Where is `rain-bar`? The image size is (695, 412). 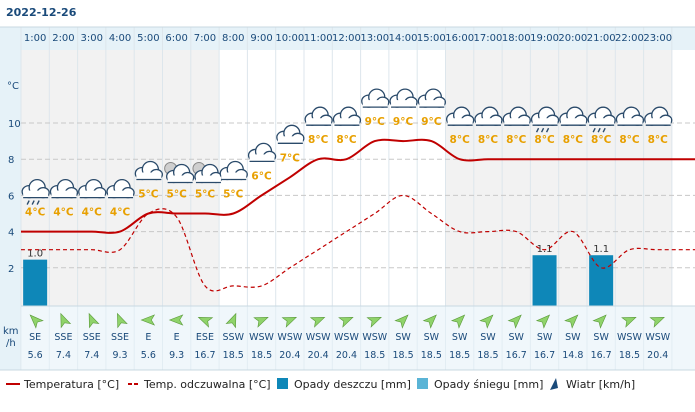 rain-bar is located at coordinates (601, 280).